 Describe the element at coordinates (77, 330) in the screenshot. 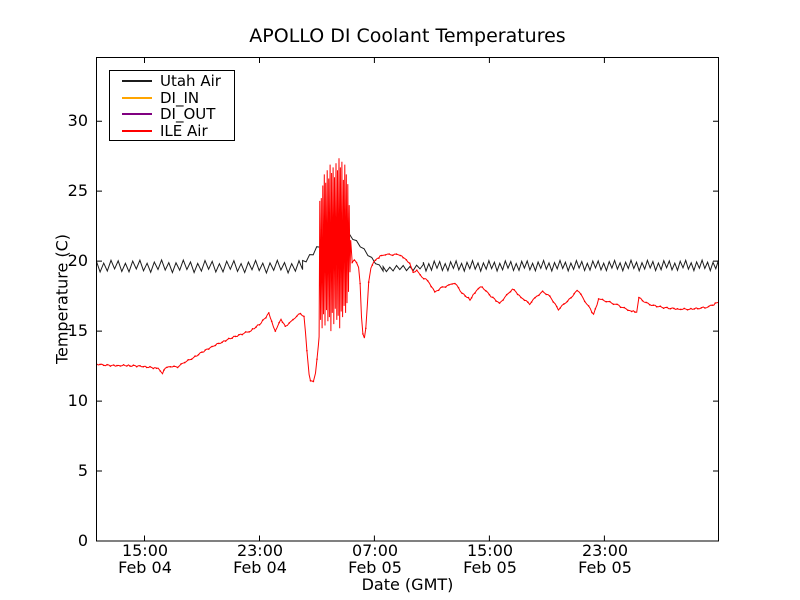

I see `y-tick-label-15: 15` at that location.